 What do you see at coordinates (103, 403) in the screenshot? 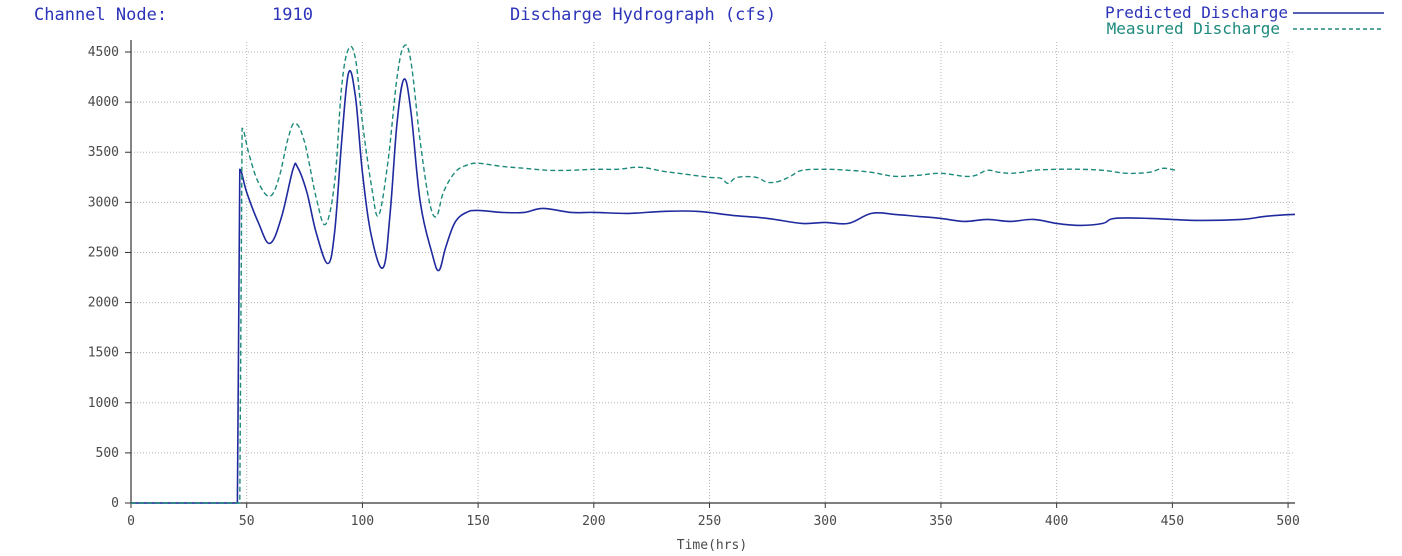
I see `y-tick-label: 1000` at bounding box center [103, 403].